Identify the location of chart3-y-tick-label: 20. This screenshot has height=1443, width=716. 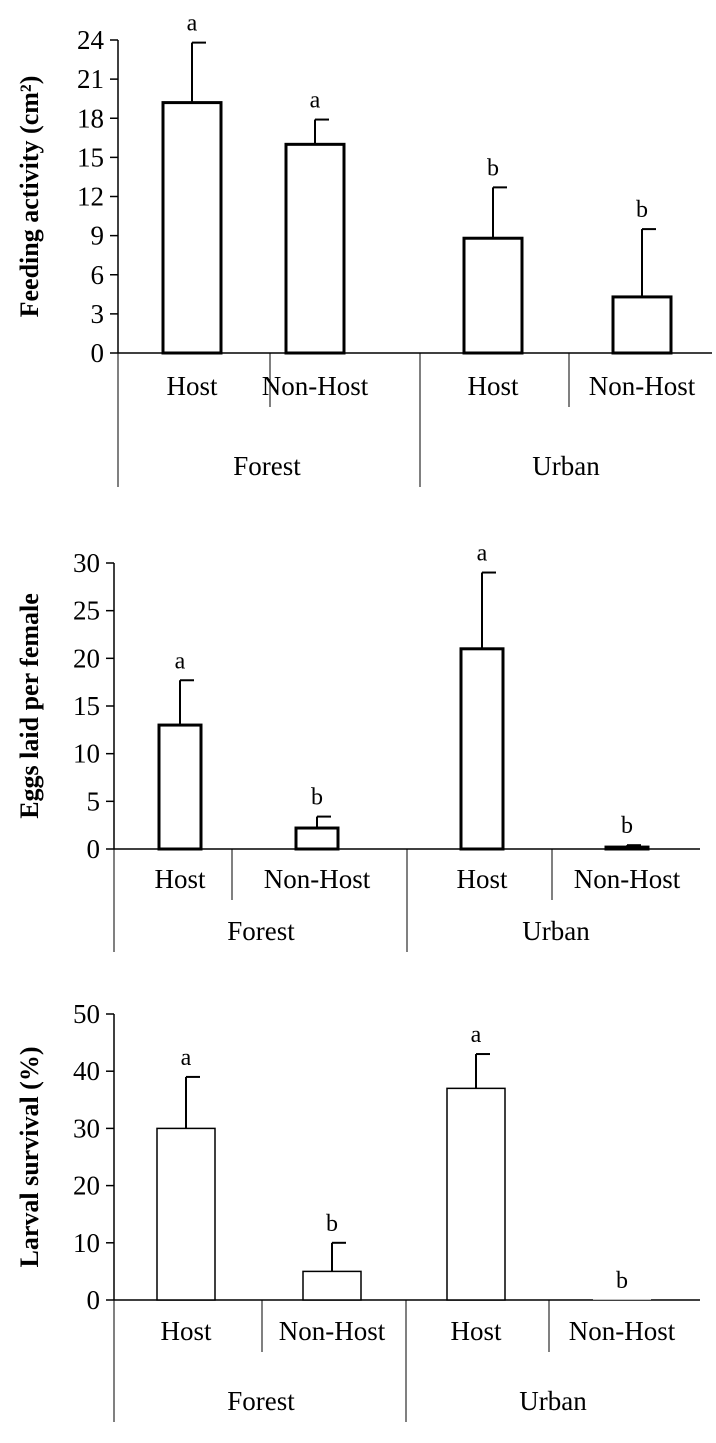
(86, 1186).